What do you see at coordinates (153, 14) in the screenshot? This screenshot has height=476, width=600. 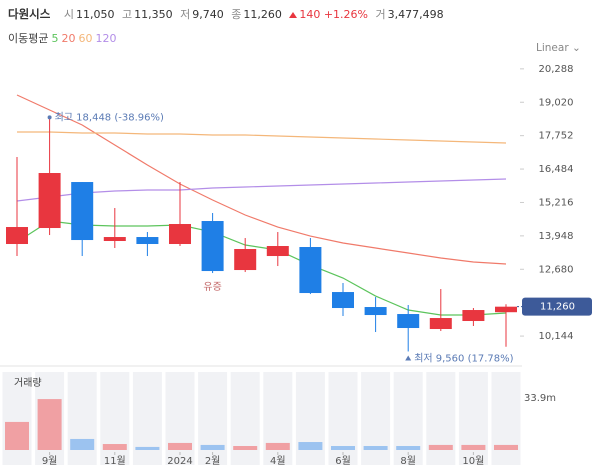 I see `value: 11,350` at bounding box center [153, 14].